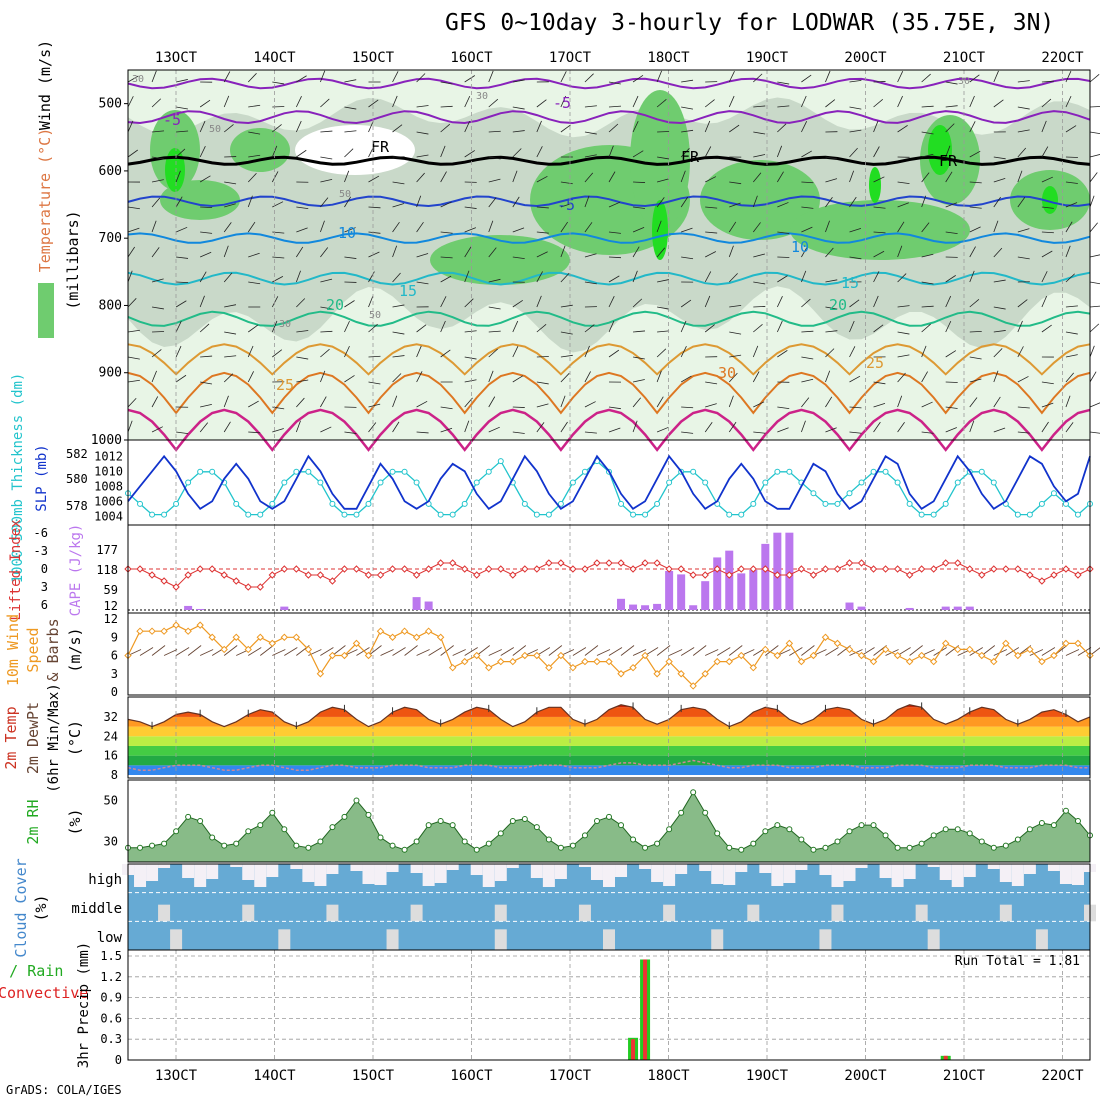  What do you see at coordinates (767, 58) in the screenshot?
I see `x-tick-top: 19OCT` at bounding box center [767, 58].